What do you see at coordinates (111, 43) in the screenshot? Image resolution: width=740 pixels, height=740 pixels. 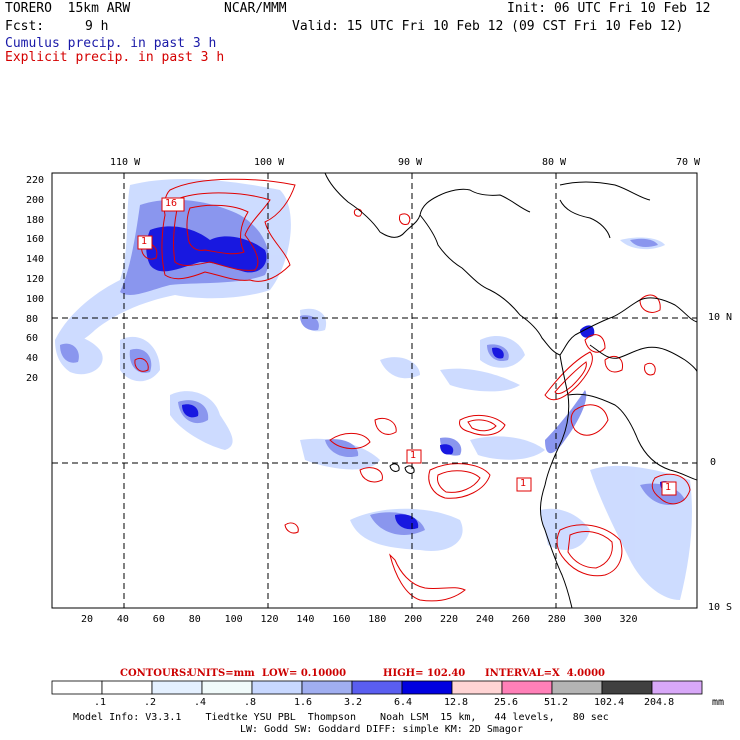 I see `field-title-cumulus: Cumulus precip. in past 3 h` at bounding box center [111, 43].